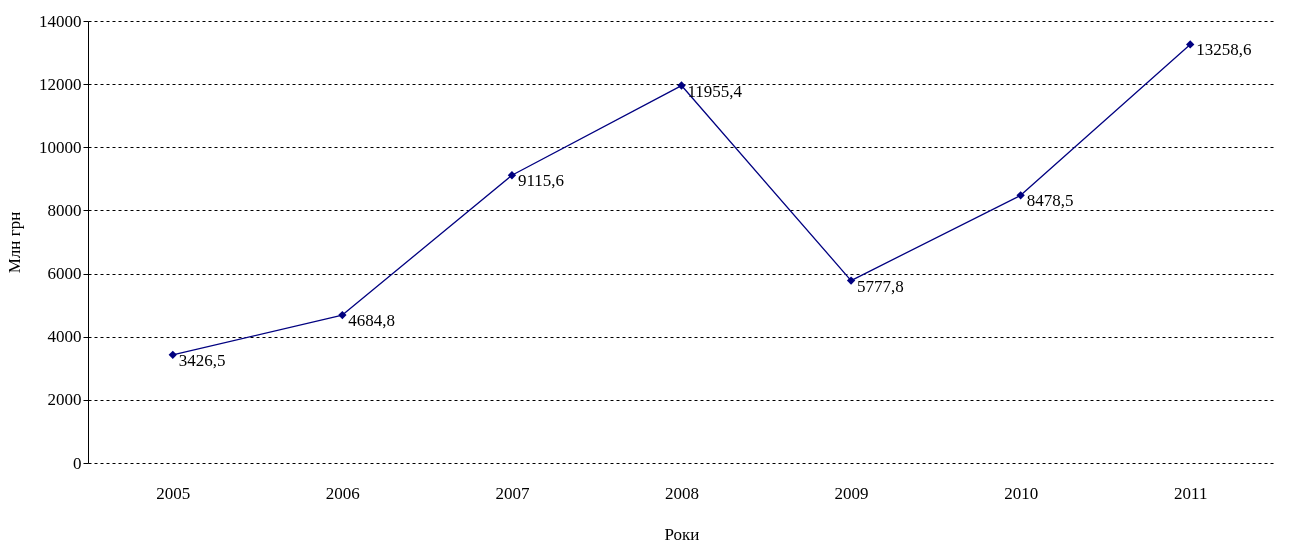 This screenshot has width=1295, height=550. What do you see at coordinates (1224, 50) in the screenshot?
I see `data-label: 13258,6` at bounding box center [1224, 50].